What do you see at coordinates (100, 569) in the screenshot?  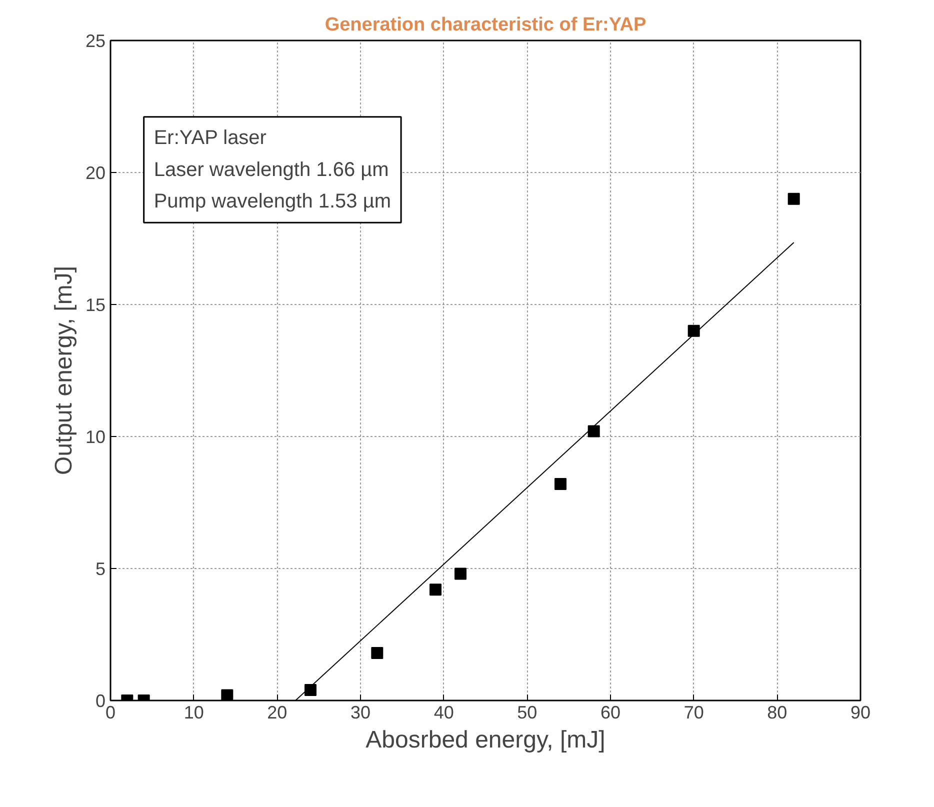 I see `y-tick-label: 5` at bounding box center [100, 569].